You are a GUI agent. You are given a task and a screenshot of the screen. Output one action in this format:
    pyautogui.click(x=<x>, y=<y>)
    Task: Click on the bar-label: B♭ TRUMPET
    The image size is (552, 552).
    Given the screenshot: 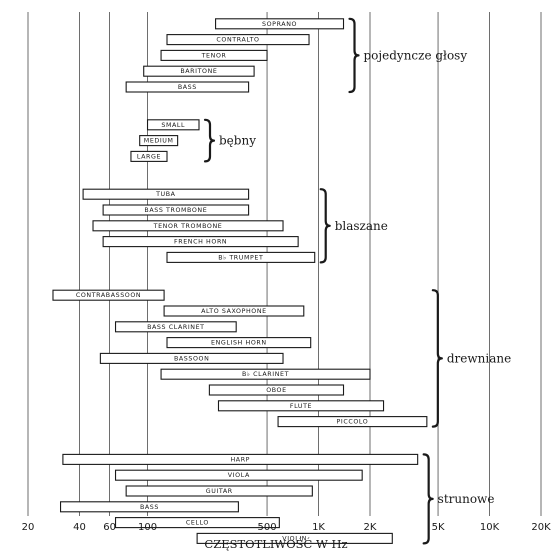 What is the action you would take?
    pyautogui.click(x=240, y=257)
    